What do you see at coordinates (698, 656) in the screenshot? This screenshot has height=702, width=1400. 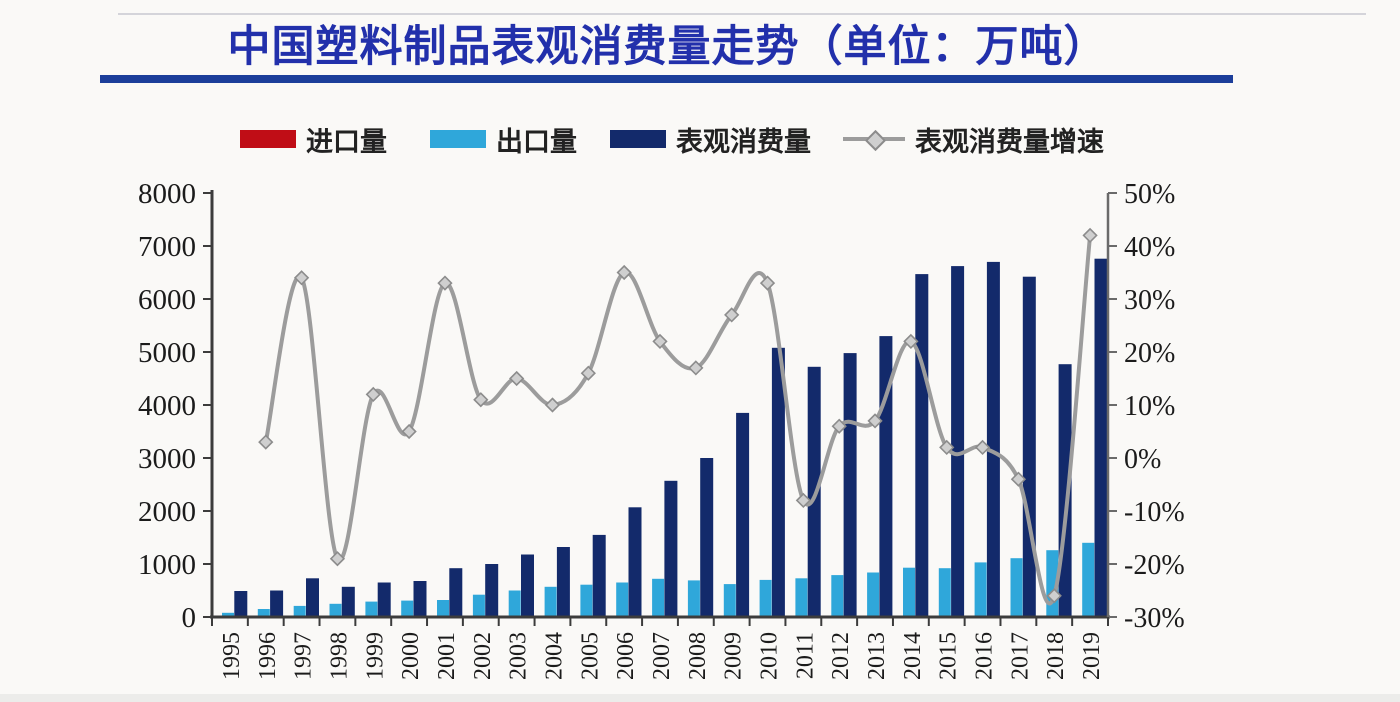 I see `x-axis-year-label: 2008` at bounding box center [698, 656].